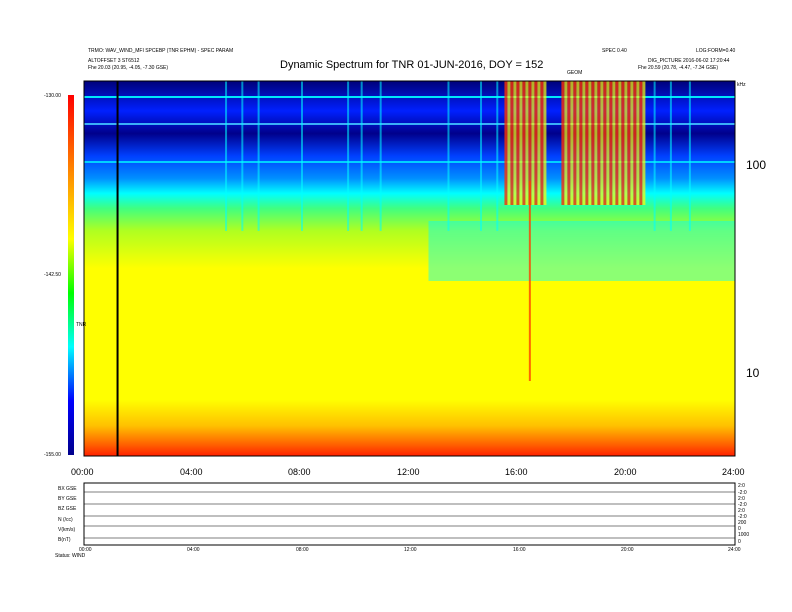 This screenshot has height=612, width=792. What do you see at coordinates (67, 489) in the screenshot?
I see `panel-label-bx: BX GSE` at bounding box center [67, 489].